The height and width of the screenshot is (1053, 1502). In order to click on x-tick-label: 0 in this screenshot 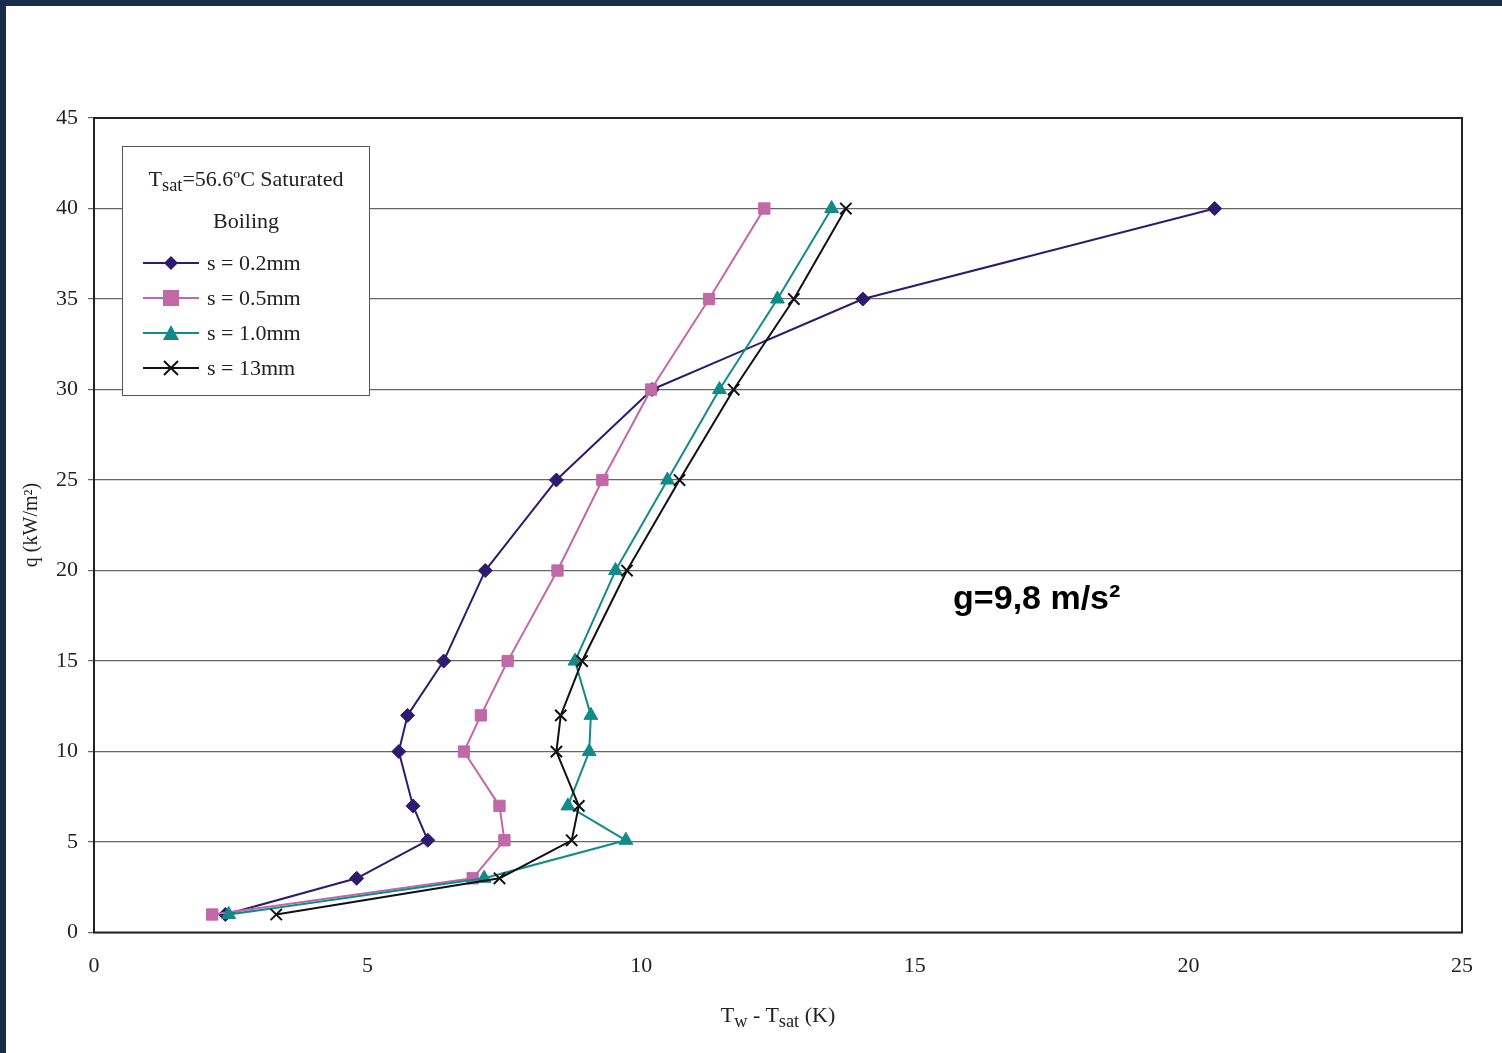, I will do `click(94, 964)`.